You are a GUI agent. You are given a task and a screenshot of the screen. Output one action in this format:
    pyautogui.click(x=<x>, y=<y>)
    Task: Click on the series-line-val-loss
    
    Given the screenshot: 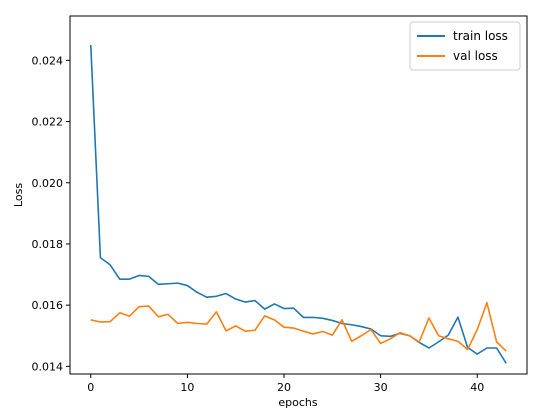 What is the action you would take?
    pyautogui.click(x=298, y=326)
    